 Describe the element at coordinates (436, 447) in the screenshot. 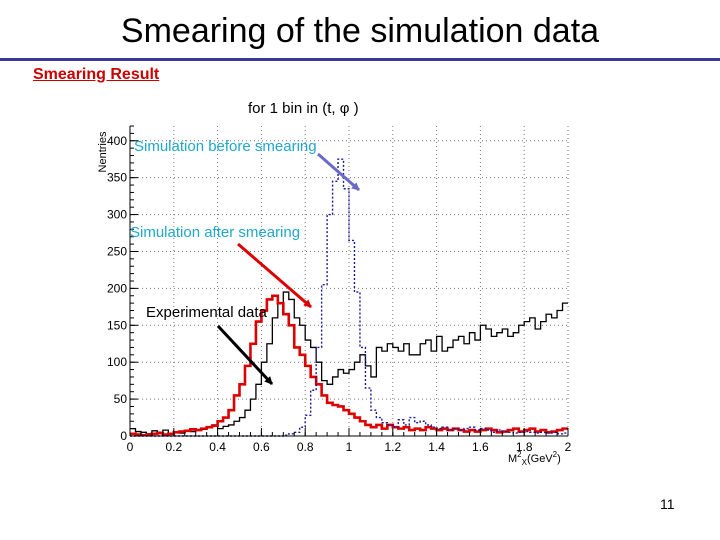

I see `x-tick-label: 1.4` at that location.